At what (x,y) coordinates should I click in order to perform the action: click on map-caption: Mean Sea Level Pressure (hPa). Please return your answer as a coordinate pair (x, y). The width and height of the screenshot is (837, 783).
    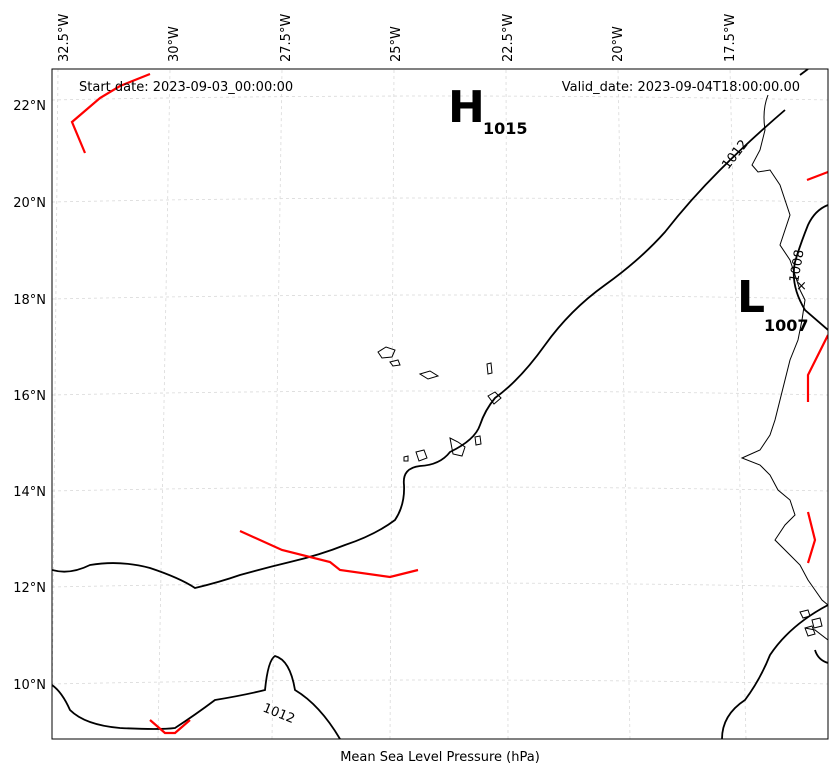
    Looking at the image, I should click on (440, 757).